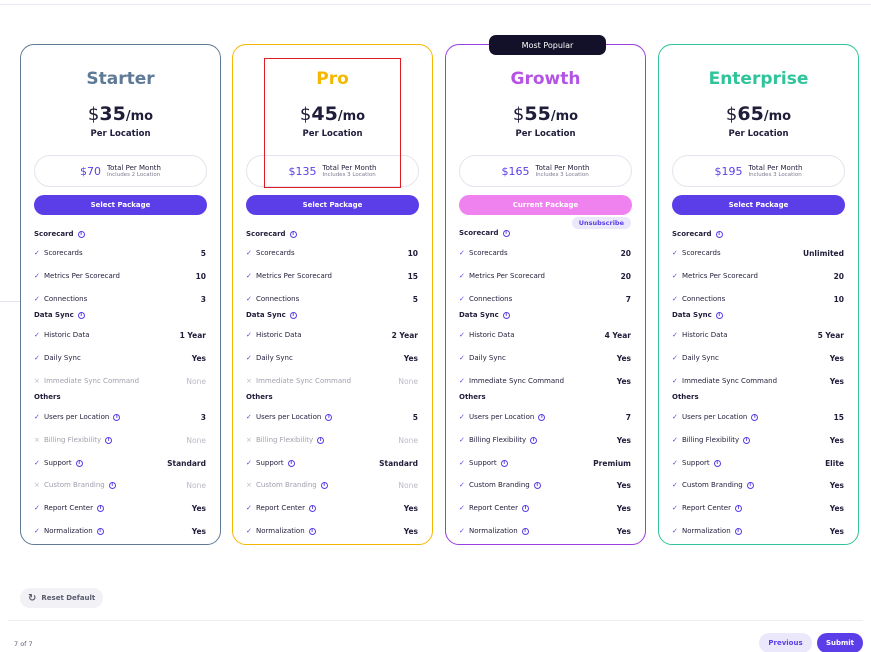  Describe the element at coordinates (122, 299) in the screenshot. I see `feature-label: Connections` at that location.